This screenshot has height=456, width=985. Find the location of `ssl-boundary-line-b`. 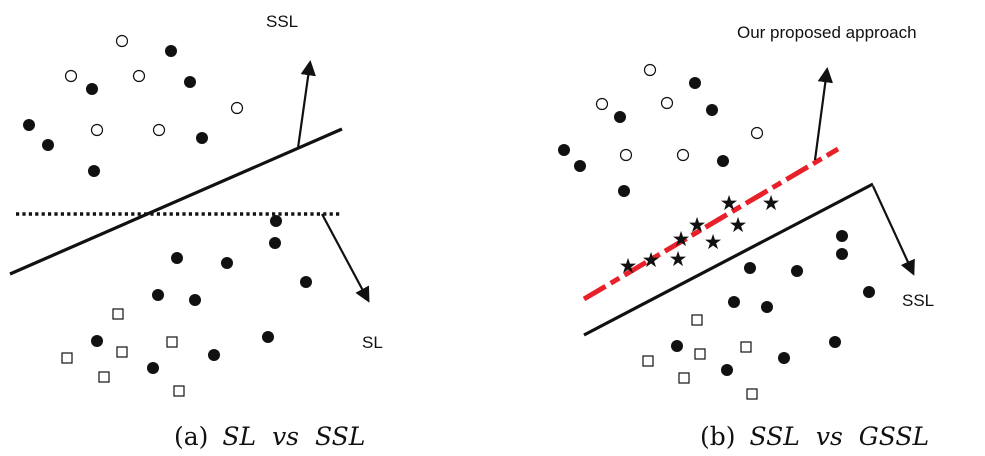

ssl-boundary-line-b is located at coordinates (728, 259).